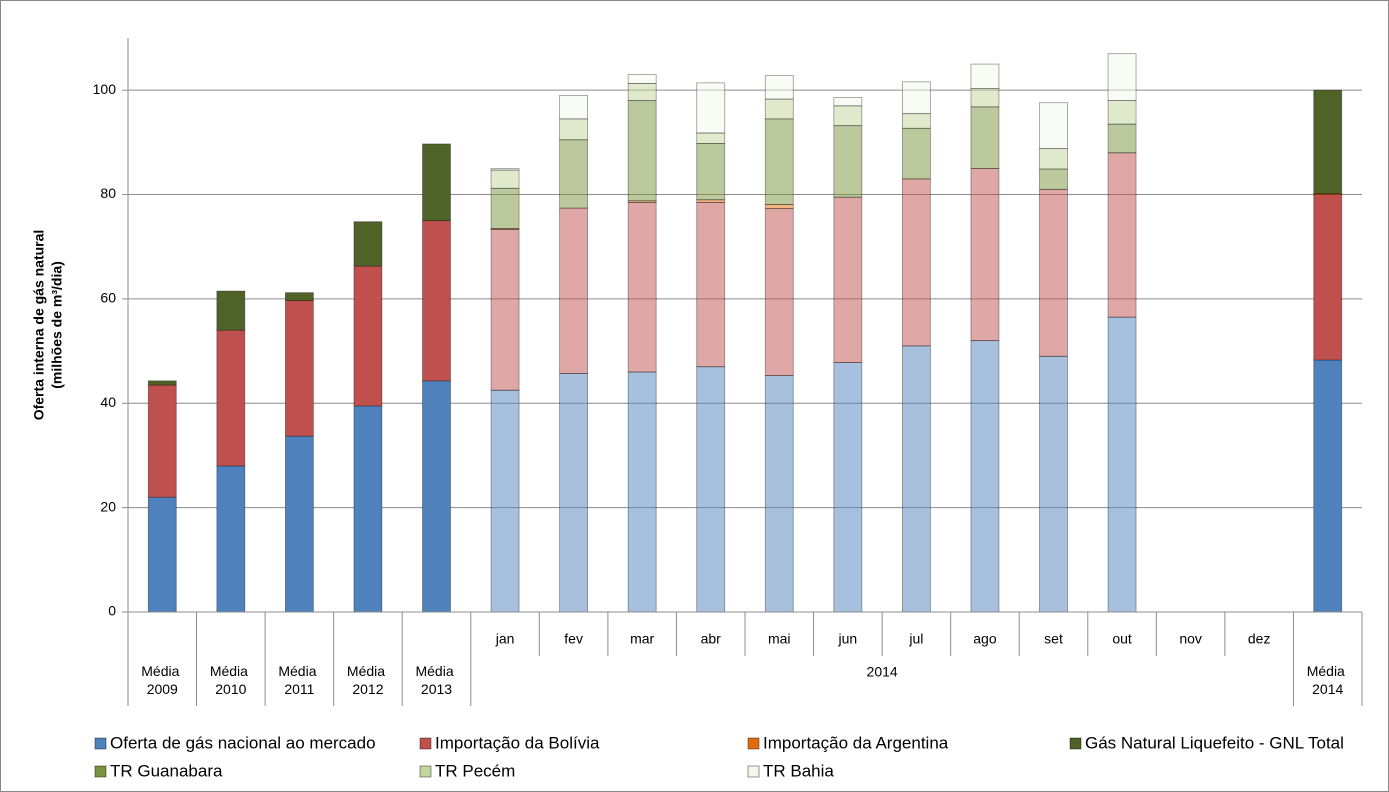  What do you see at coordinates (108, 506) in the screenshot?
I see `y-tick-label: 20` at bounding box center [108, 506].